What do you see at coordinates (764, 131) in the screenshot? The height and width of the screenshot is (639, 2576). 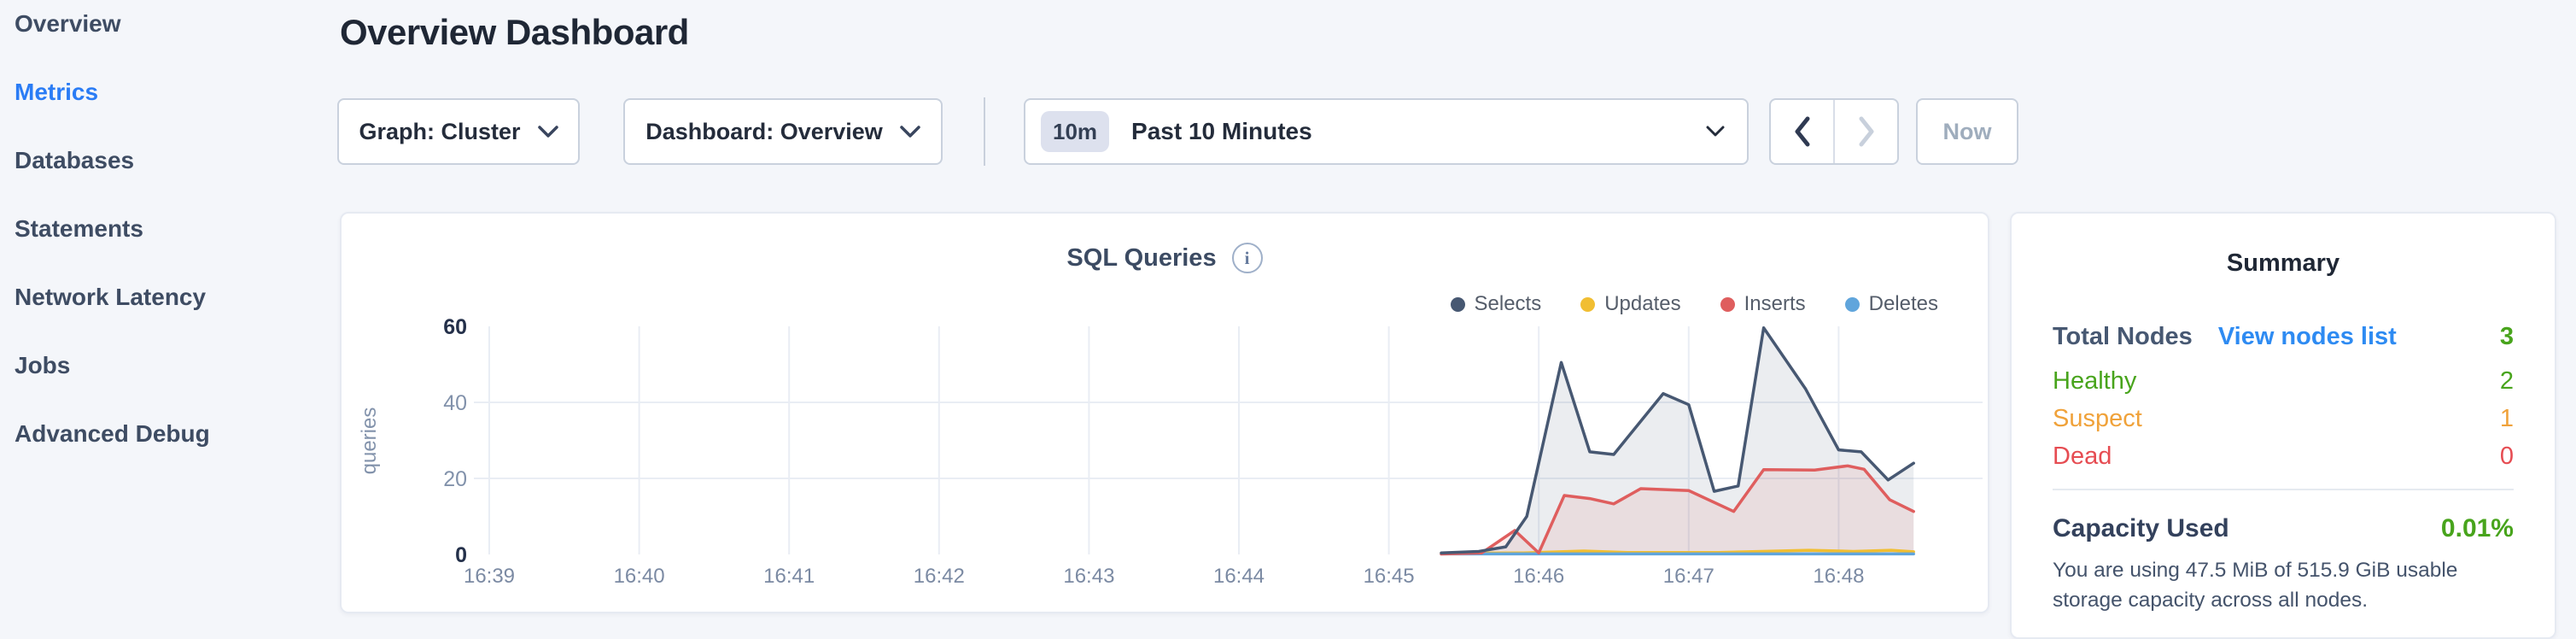 I see `dashboard-dropdown-label: Dashboard: Overview` at bounding box center [764, 131].